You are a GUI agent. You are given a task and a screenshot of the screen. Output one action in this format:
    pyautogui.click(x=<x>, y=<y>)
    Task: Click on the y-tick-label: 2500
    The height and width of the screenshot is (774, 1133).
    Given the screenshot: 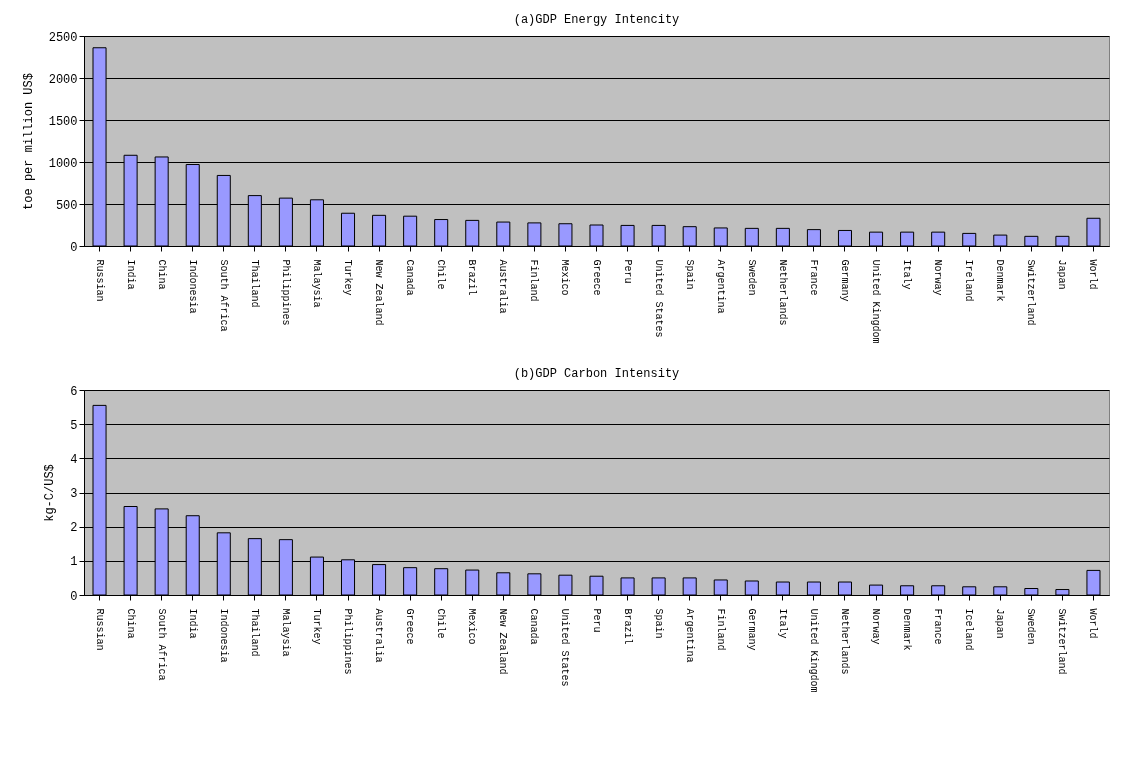 What is the action you would take?
    pyautogui.click(x=63, y=37)
    